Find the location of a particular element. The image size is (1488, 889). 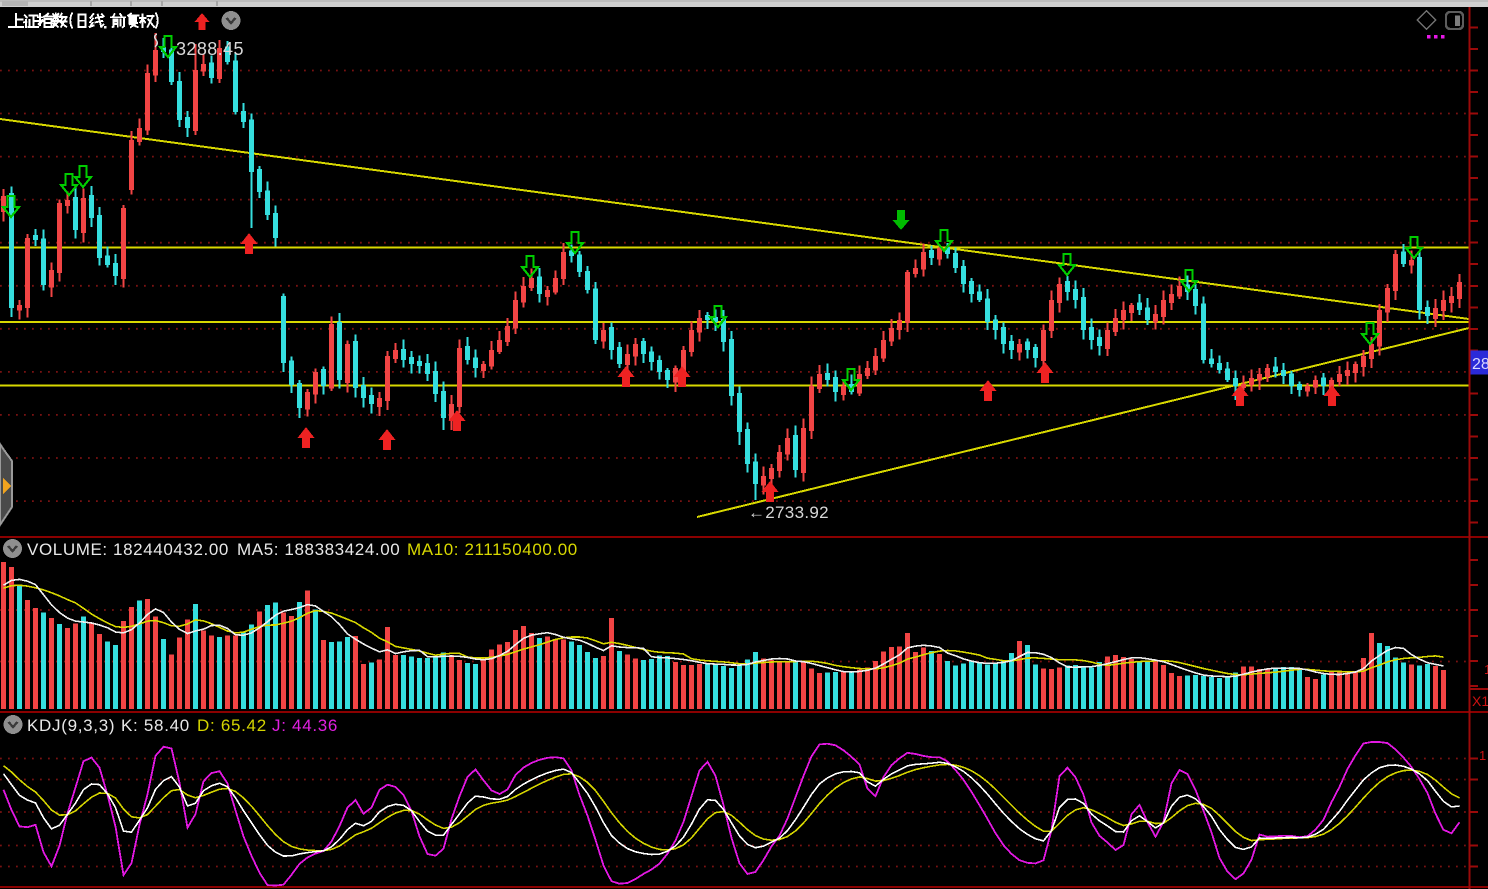

svg-text: ←2733.92 is located at coordinates (788, 512).